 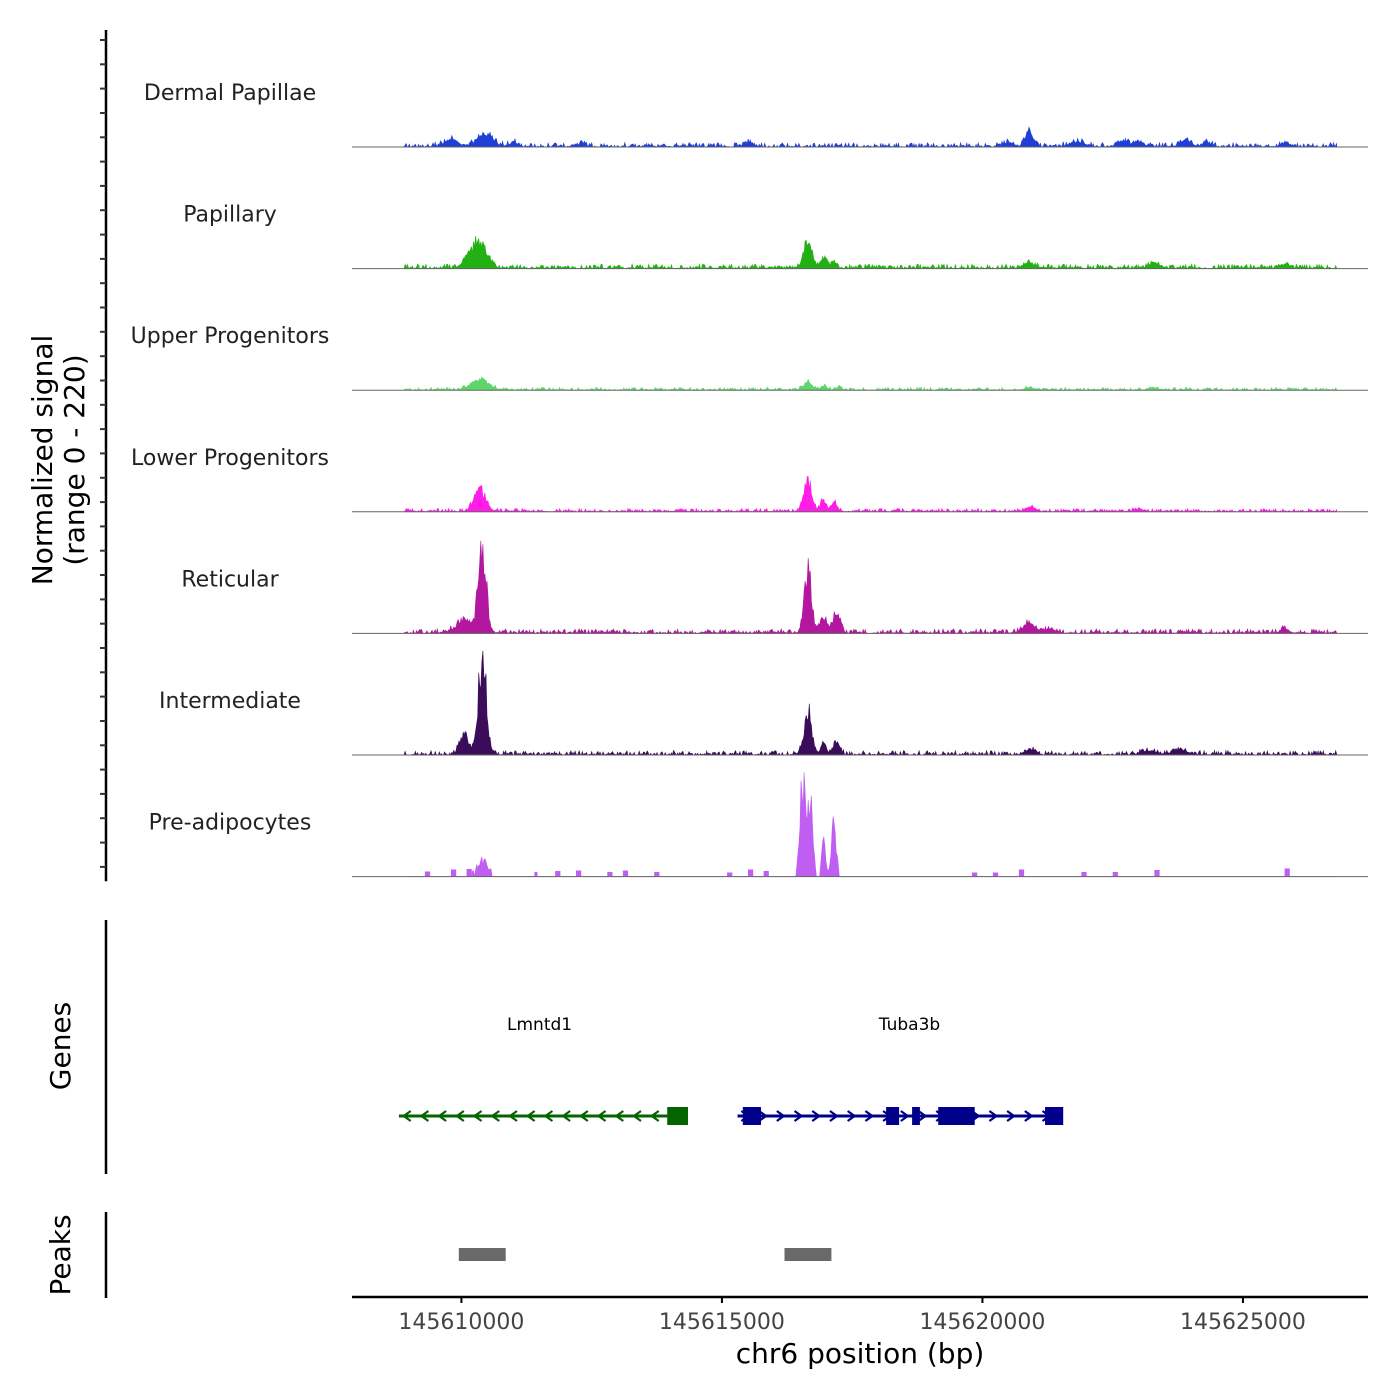 I want to click on x-tick-label: 145610000, so click(x=461, y=1322).